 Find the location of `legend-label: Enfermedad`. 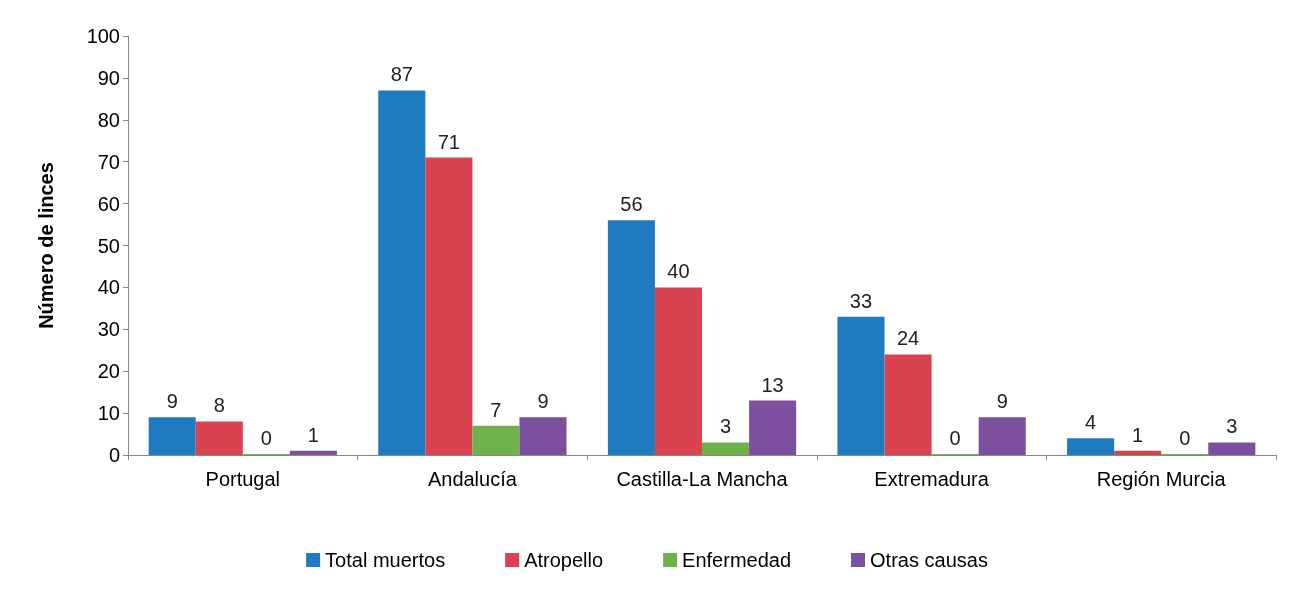

legend-label: Enfermedad is located at coordinates (737, 560).